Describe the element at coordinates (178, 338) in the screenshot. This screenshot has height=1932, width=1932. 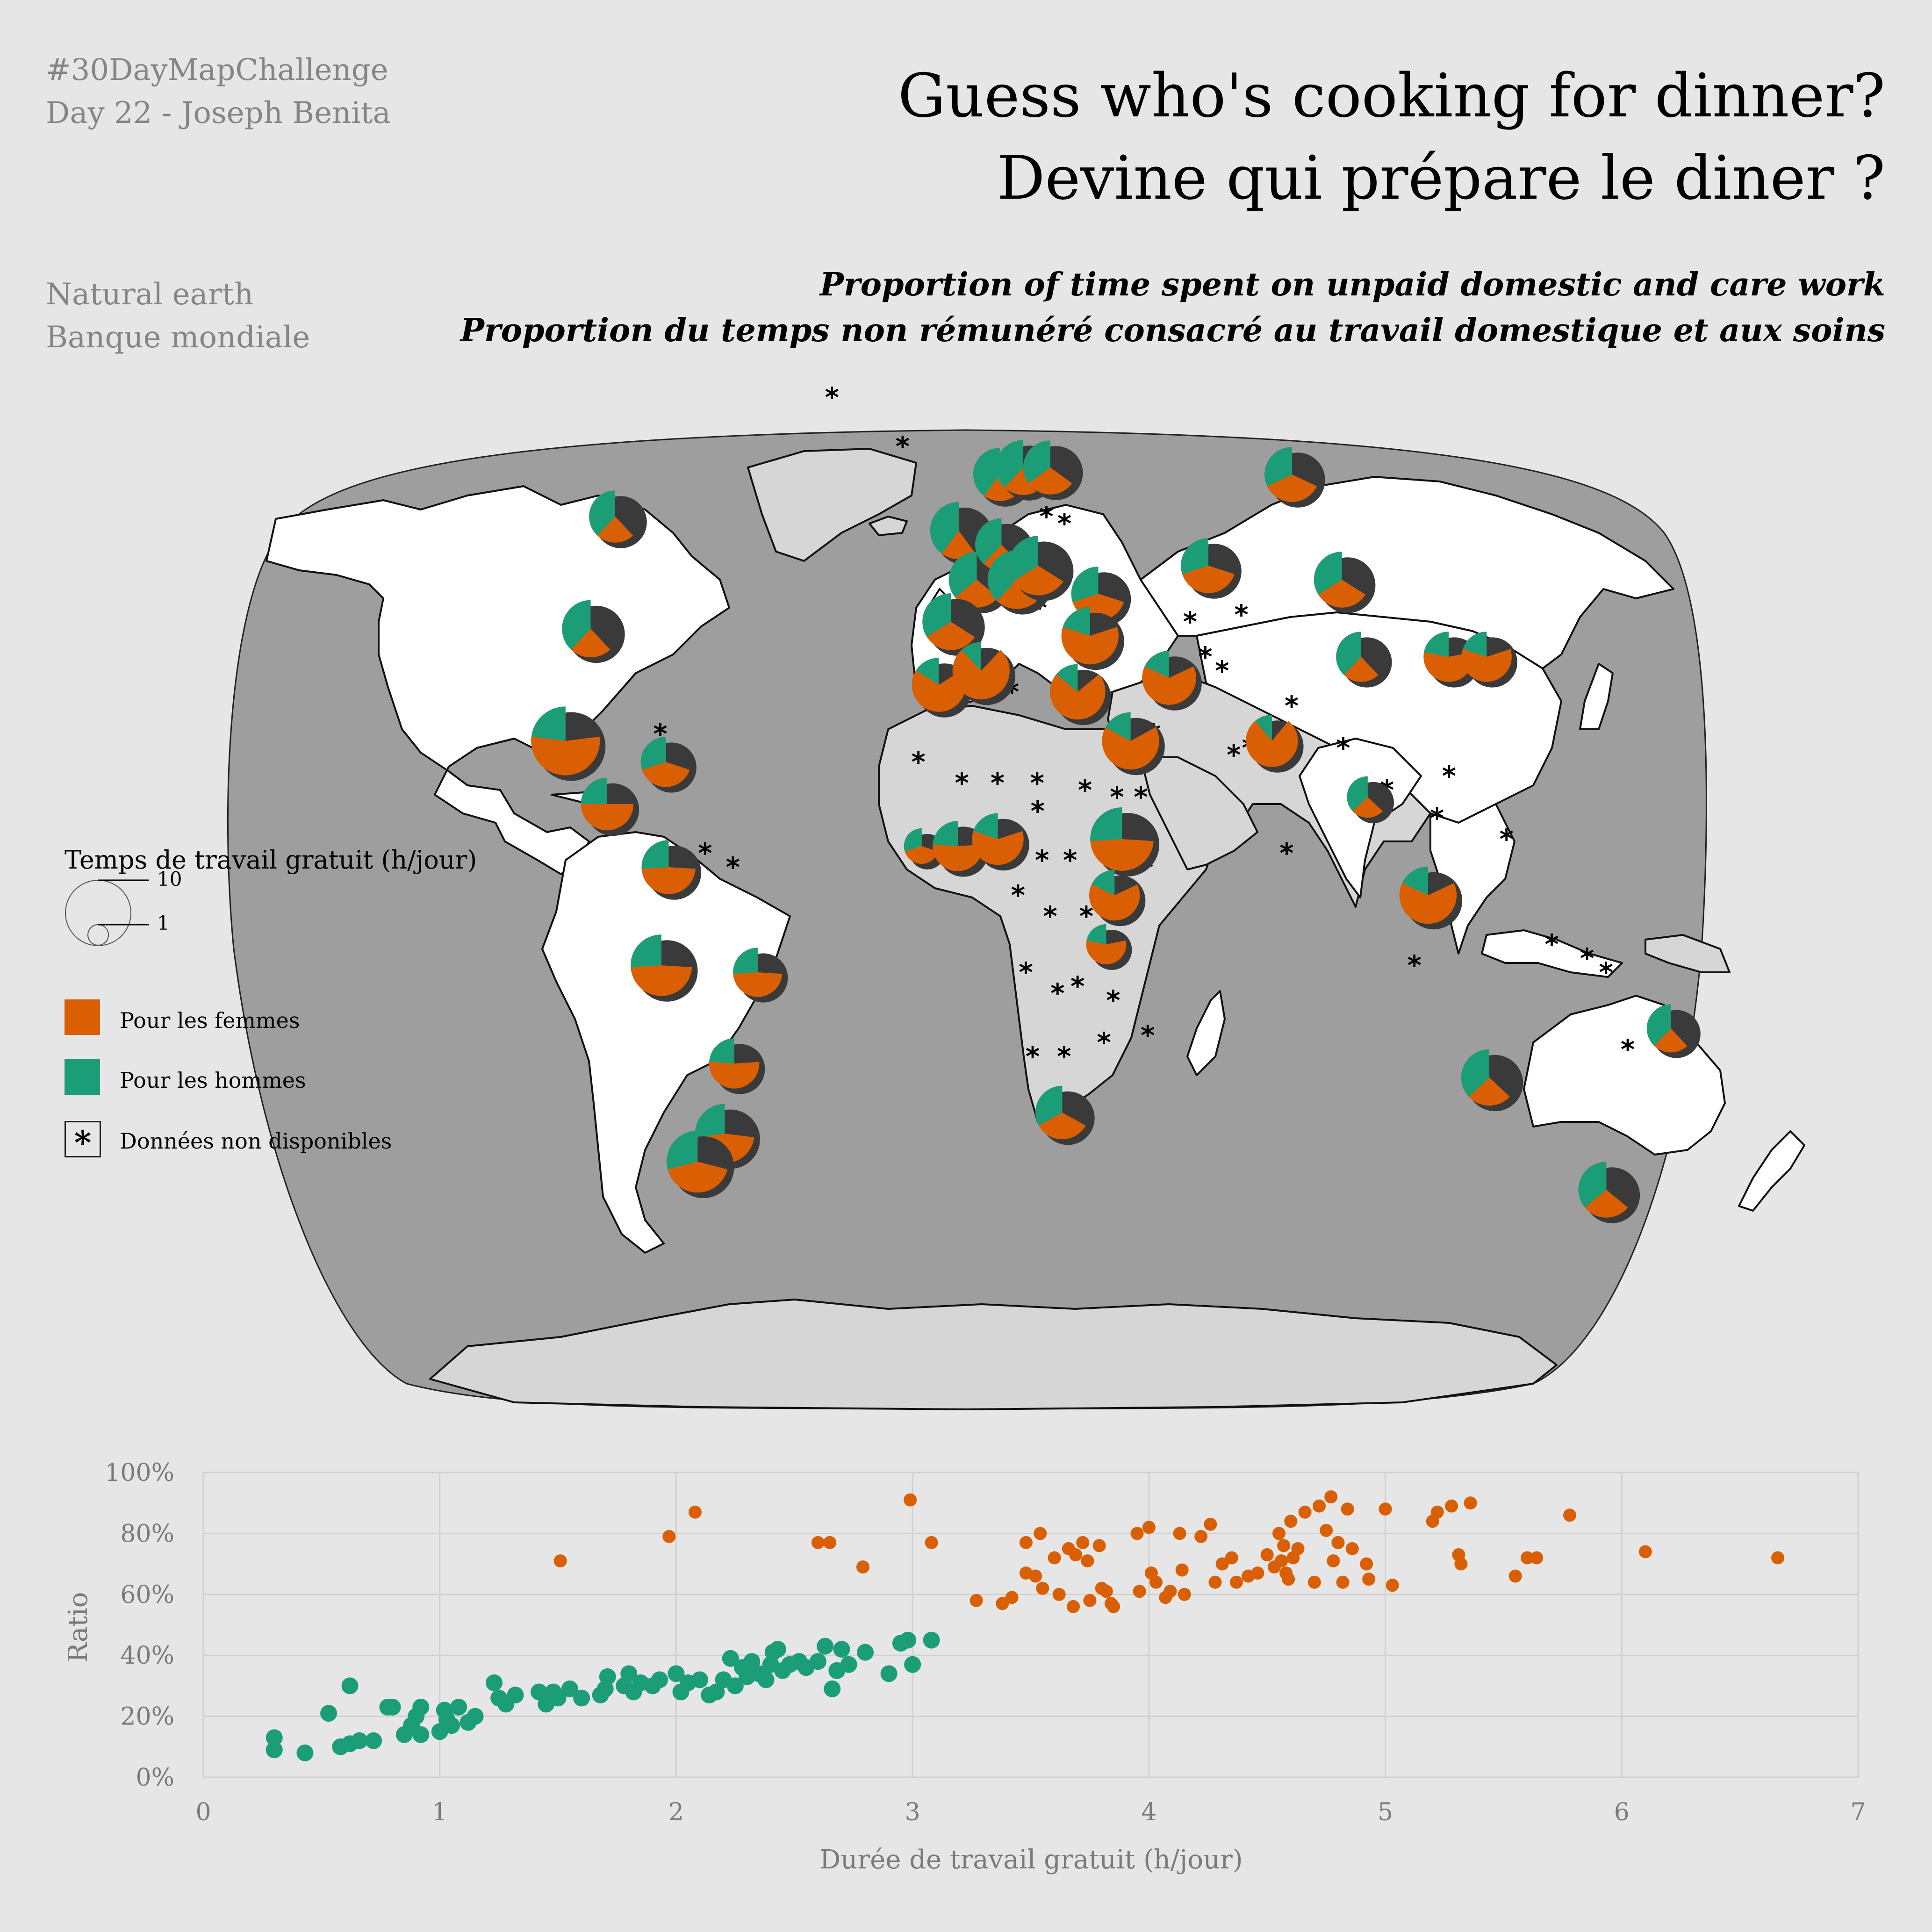
I see `source-world-bank: Banque mondiale` at that location.